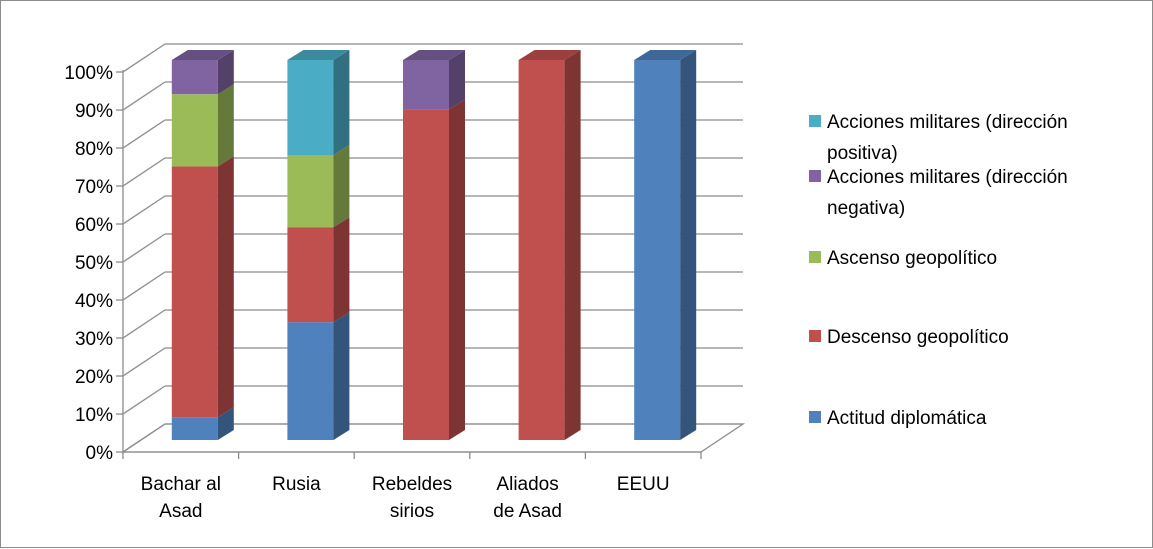  Describe the element at coordinates (100, 453) in the screenshot. I see `y-tick-label: 0%` at that location.